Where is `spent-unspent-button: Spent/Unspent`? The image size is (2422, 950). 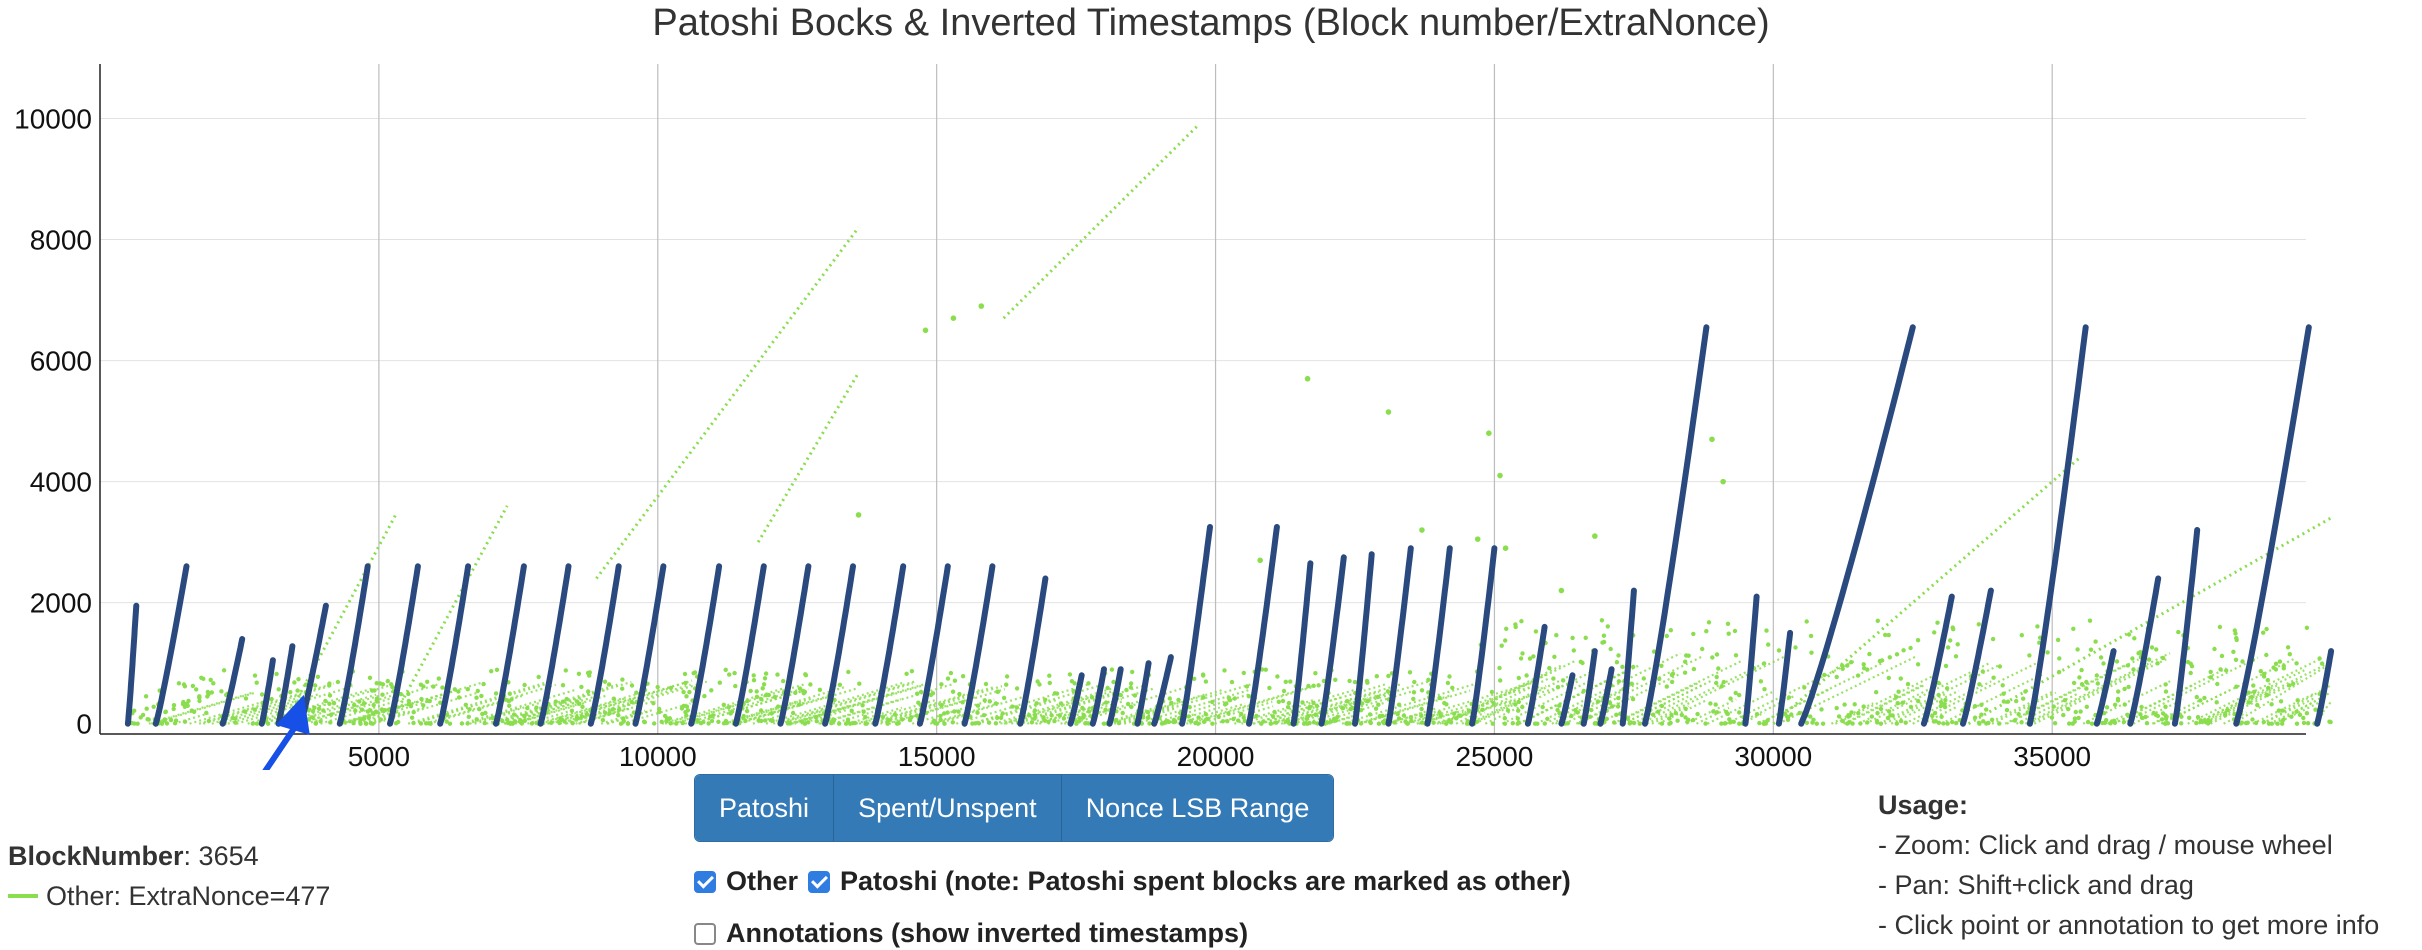 spent-unspent-button: Spent/Unspent is located at coordinates (948, 808).